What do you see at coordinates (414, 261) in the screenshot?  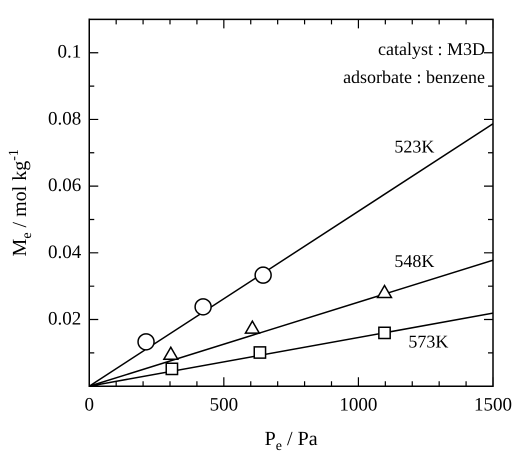 I see `series-label: 548K` at bounding box center [414, 261].